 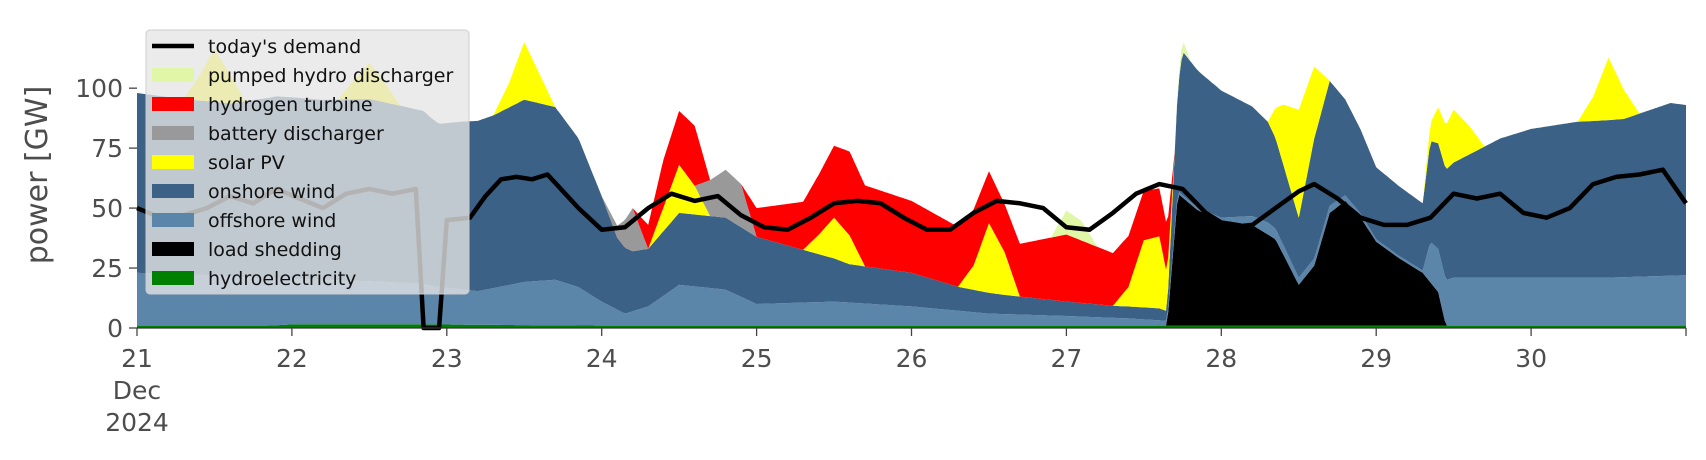 What do you see at coordinates (107, 268) in the screenshot?
I see `y-tick-label: 25` at bounding box center [107, 268].